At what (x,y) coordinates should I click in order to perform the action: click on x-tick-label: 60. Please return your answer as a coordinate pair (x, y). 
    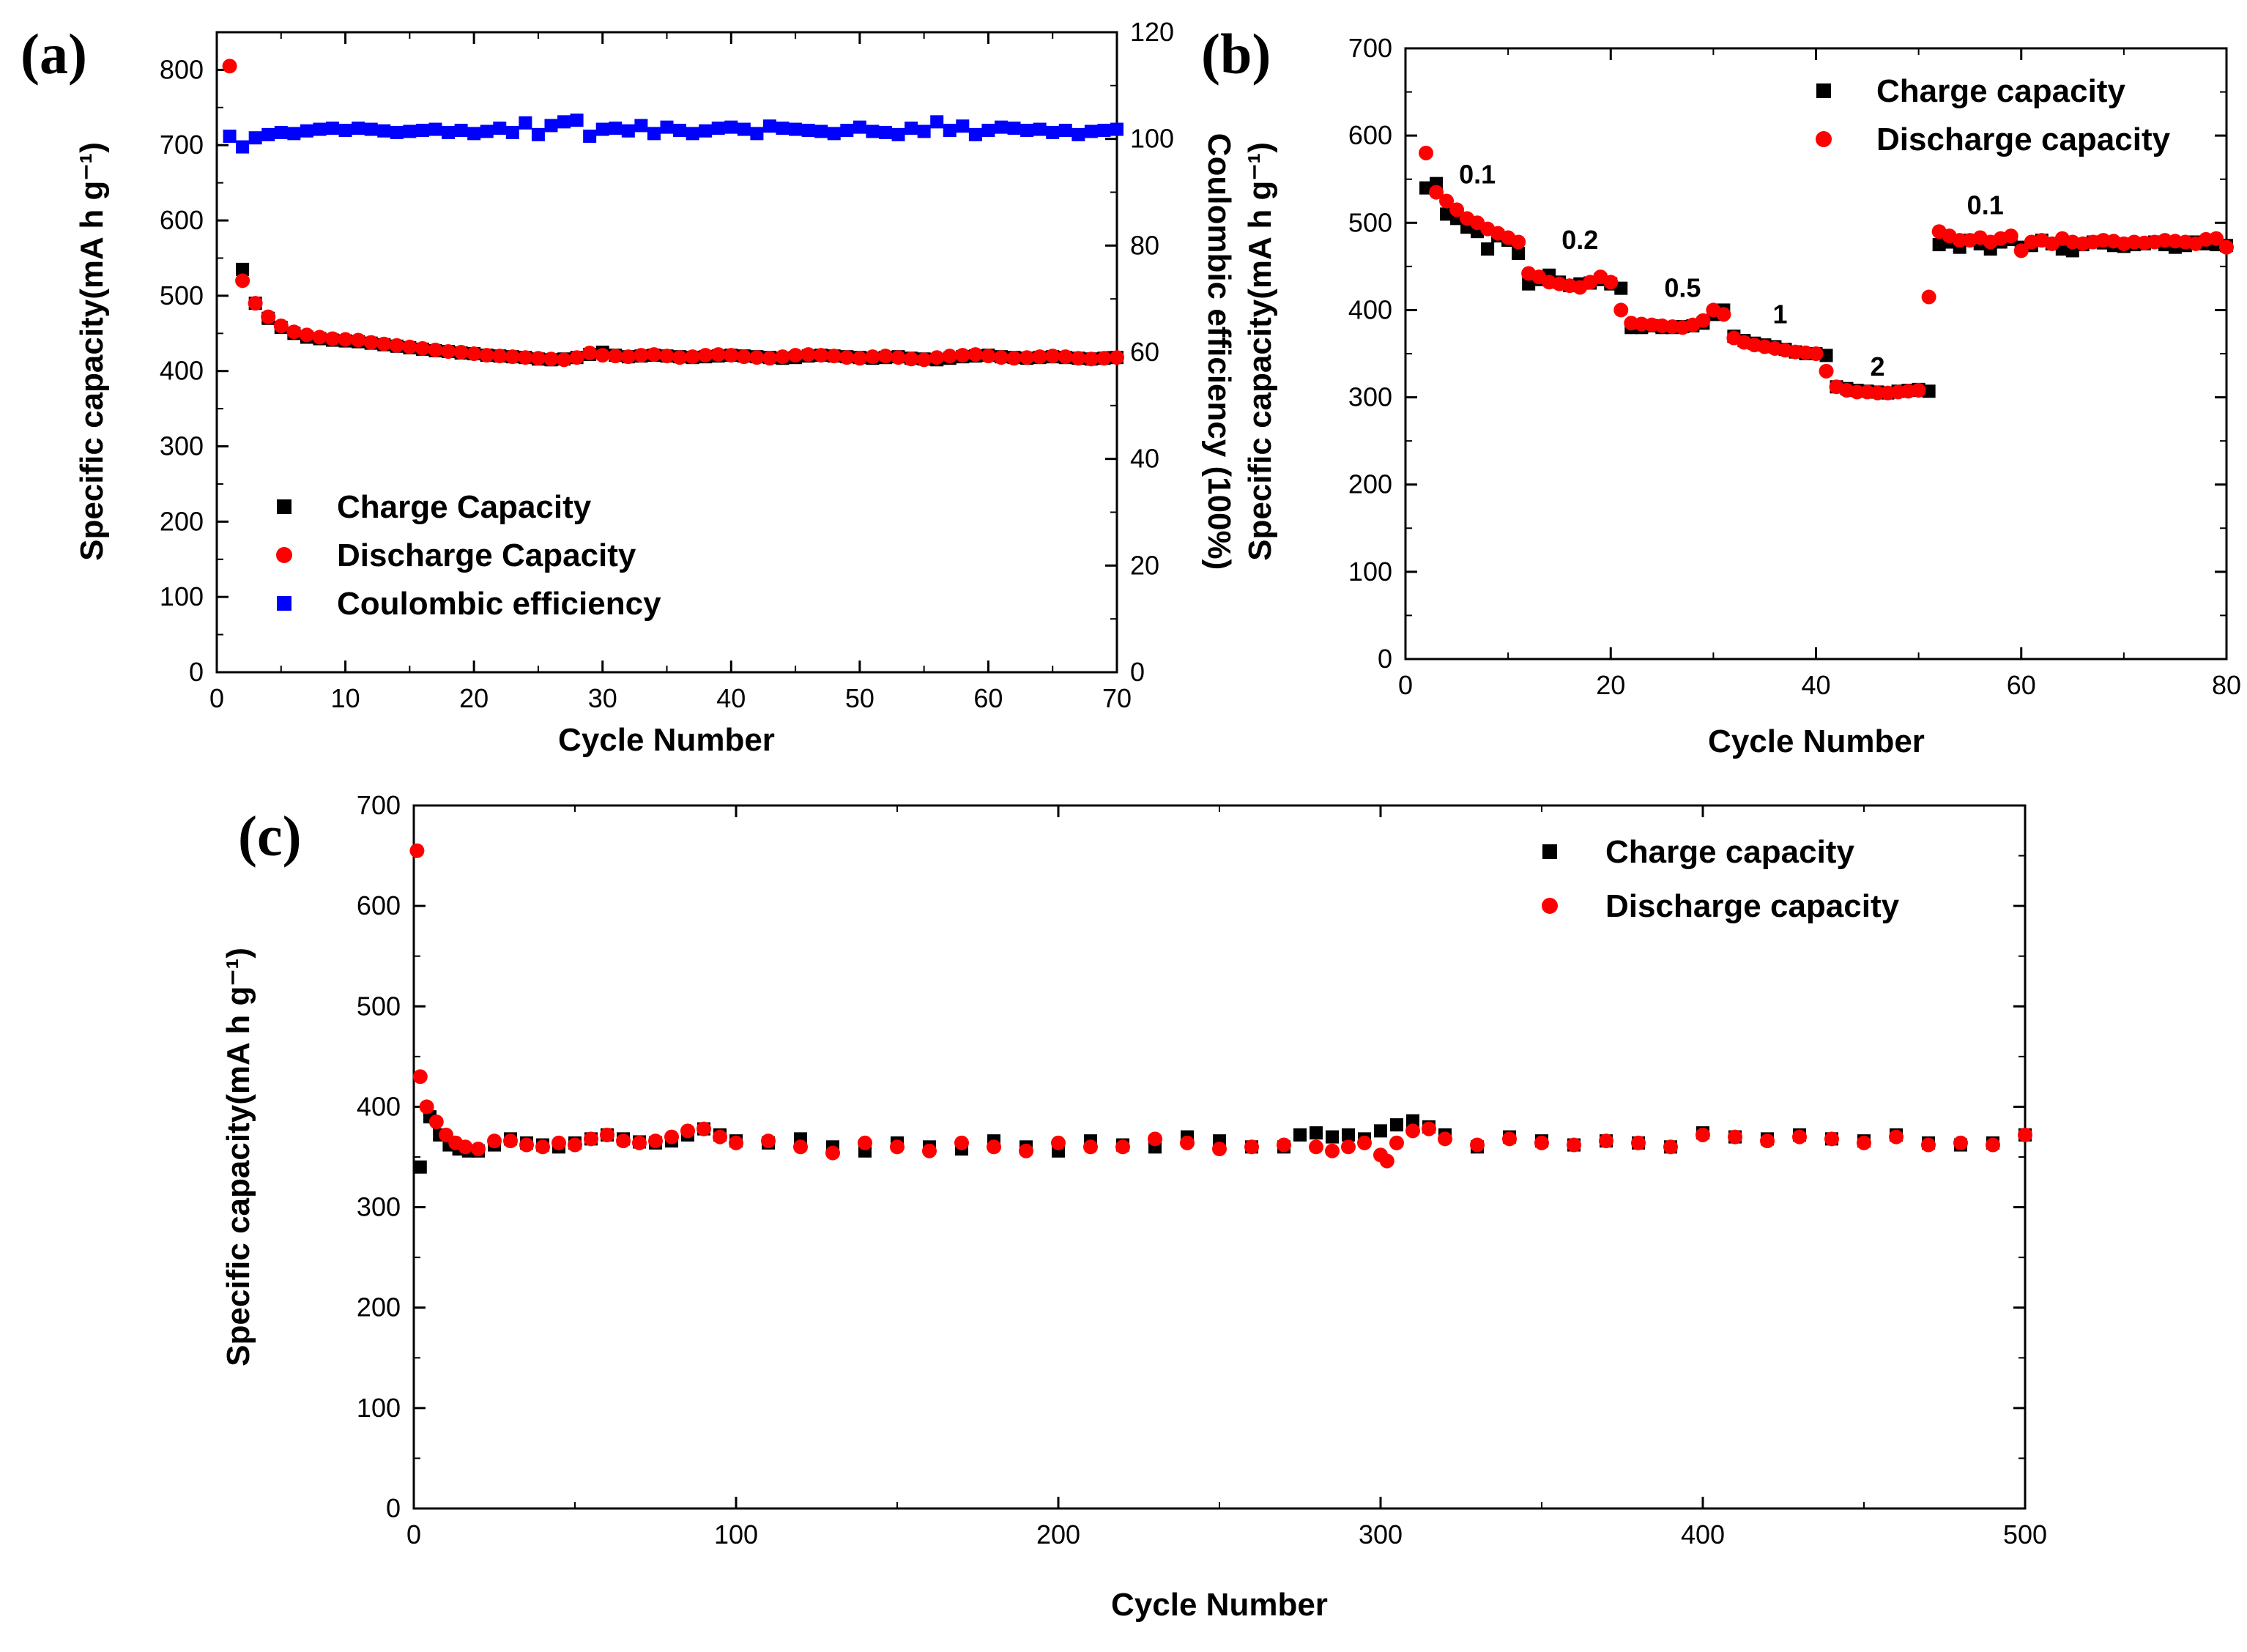
    Looking at the image, I should click on (988, 698).